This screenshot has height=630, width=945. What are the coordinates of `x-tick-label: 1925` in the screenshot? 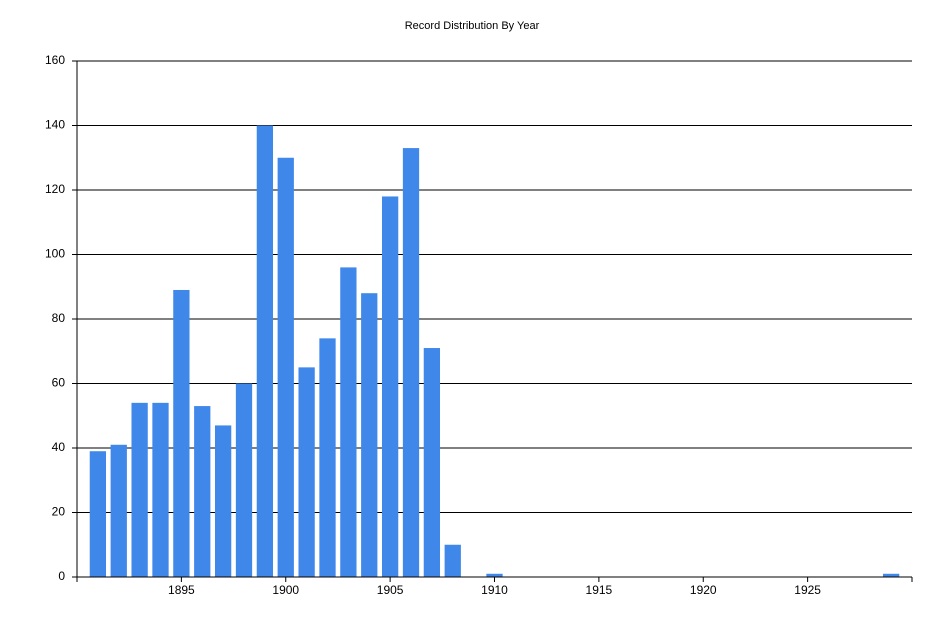 It's located at (807, 590).